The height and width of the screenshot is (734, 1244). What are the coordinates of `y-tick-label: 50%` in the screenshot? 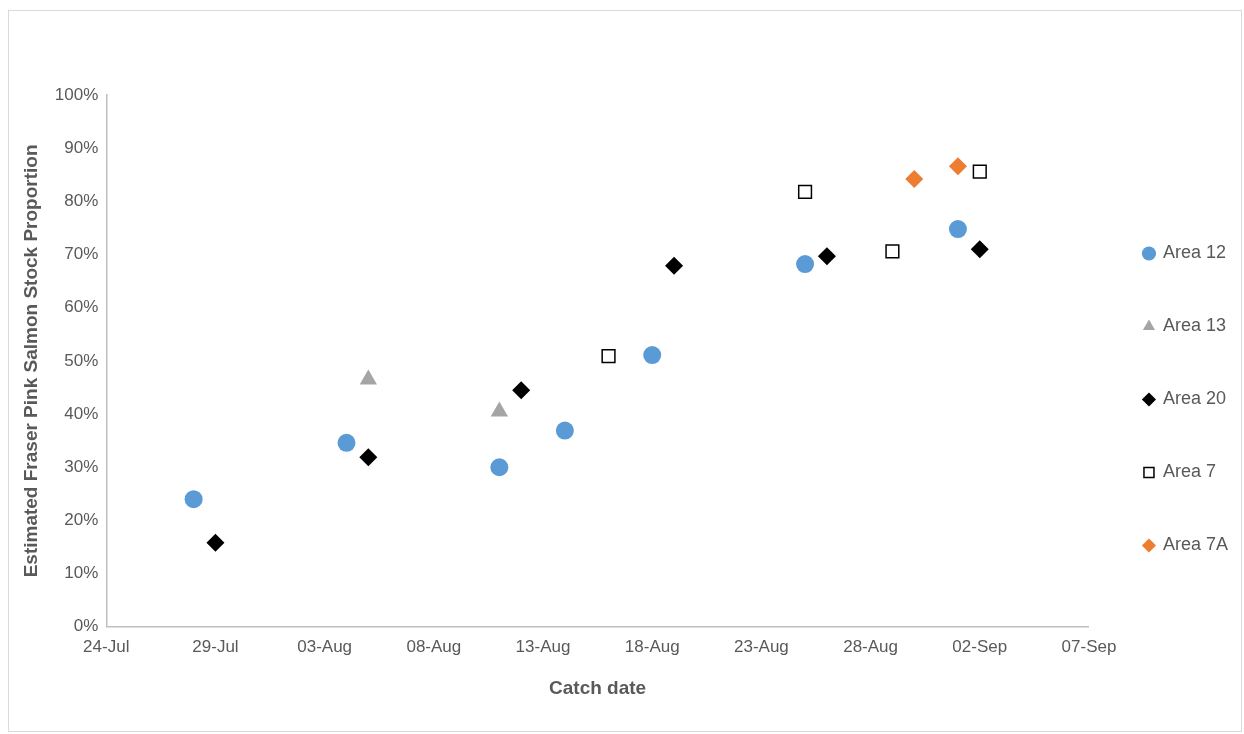 It's located at (81, 360).